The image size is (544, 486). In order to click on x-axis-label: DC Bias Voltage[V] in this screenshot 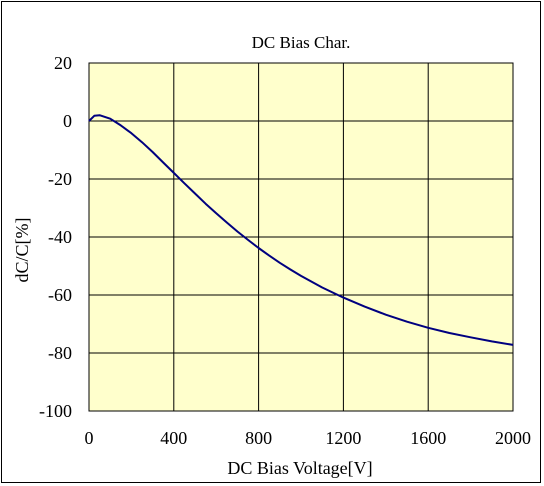, I will do `click(299, 468)`.